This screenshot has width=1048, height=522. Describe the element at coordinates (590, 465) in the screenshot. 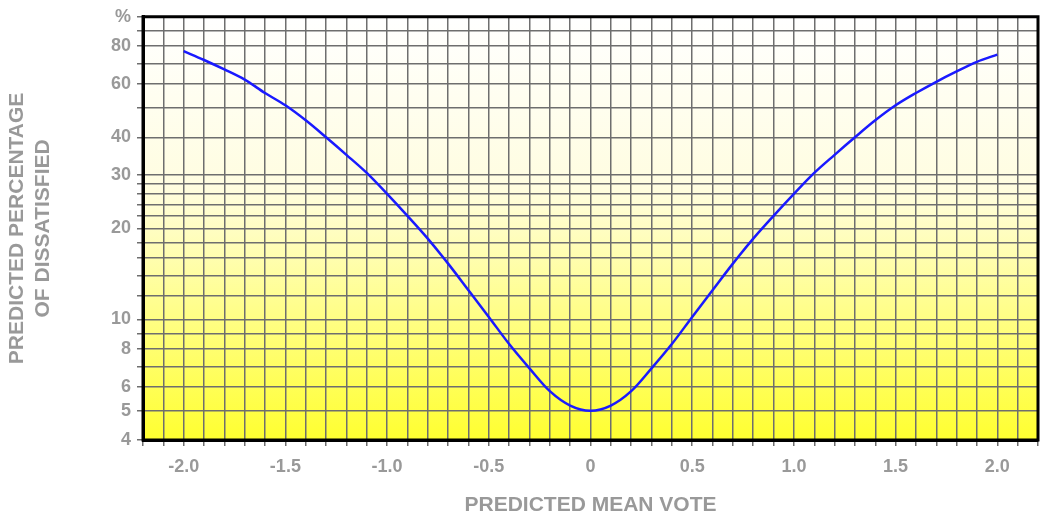

I see `x-tick-label: 0` at that location.